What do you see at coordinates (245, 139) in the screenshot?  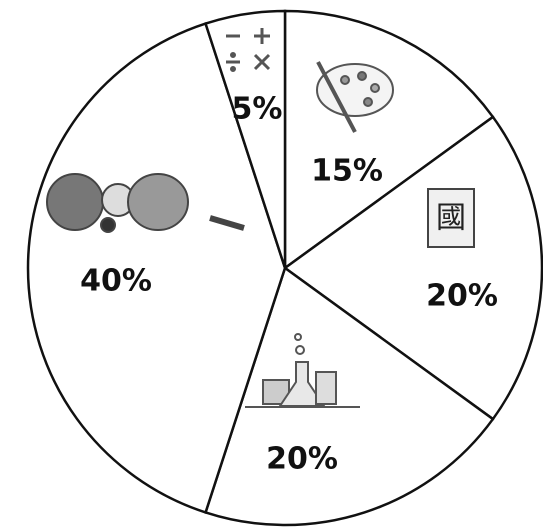 I see `pie-slice` at bounding box center [245, 139].